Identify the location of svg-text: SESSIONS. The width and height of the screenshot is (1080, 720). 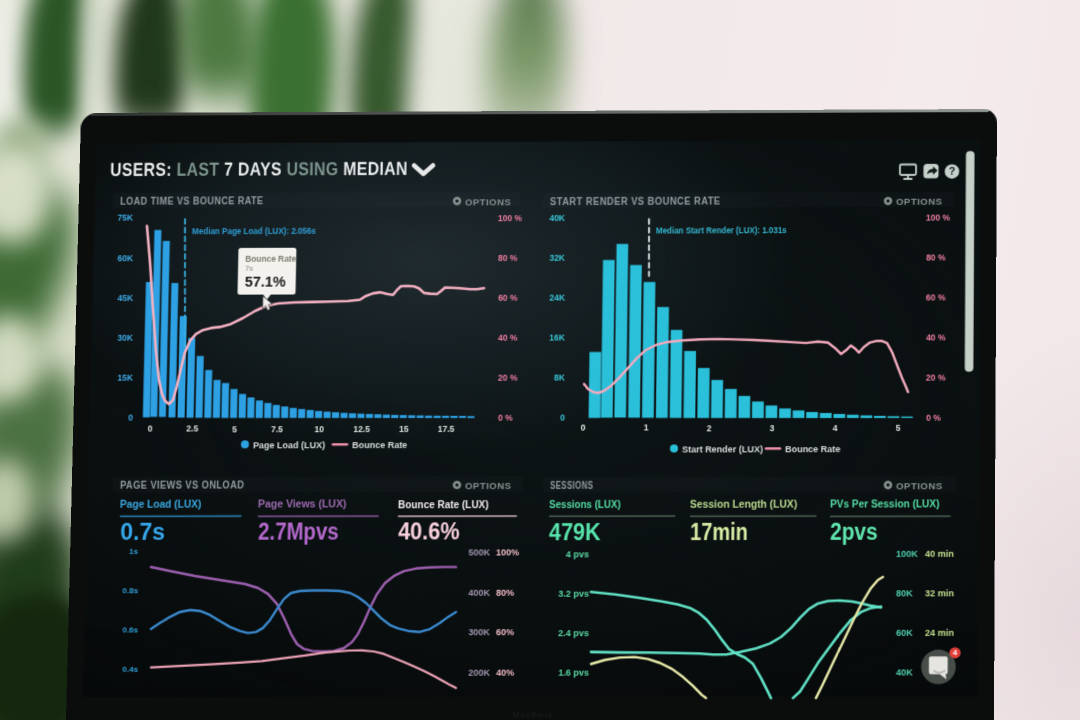
(572, 486).